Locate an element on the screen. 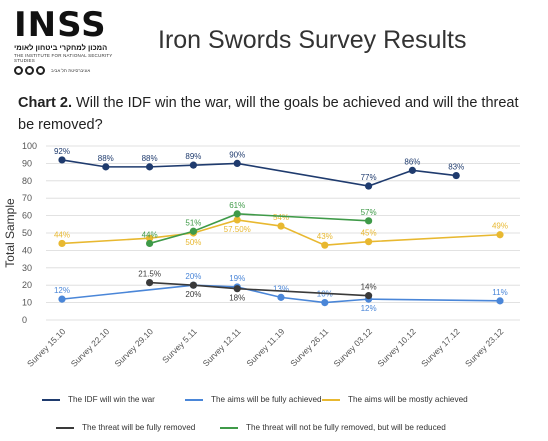 The image size is (548, 441). data-label: 83% is located at coordinates (456, 167).